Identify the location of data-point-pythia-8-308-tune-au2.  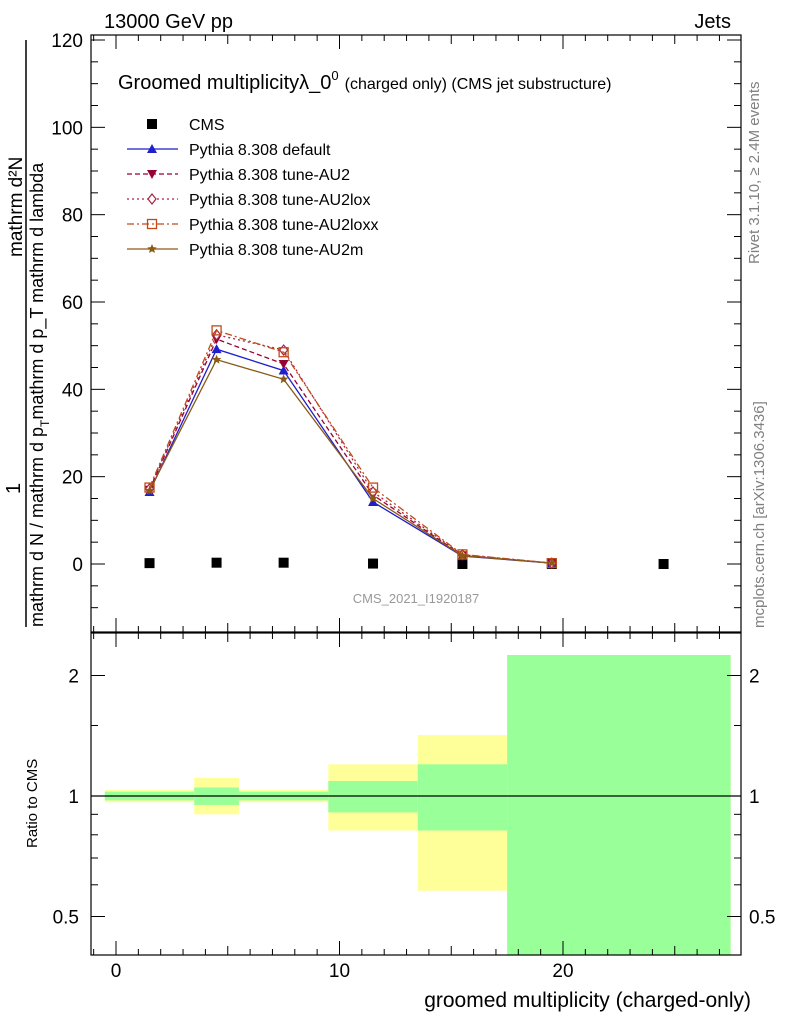
(283, 365).